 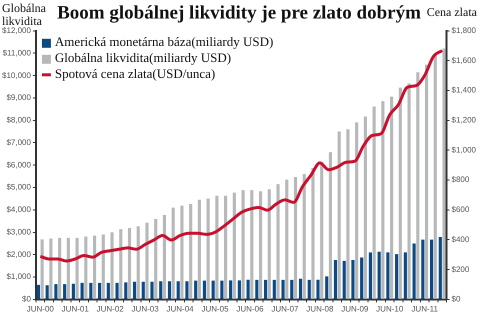 What do you see at coordinates (250, 309) in the screenshot?
I see `x-tick-label: JUN-06` at bounding box center [250, 309].